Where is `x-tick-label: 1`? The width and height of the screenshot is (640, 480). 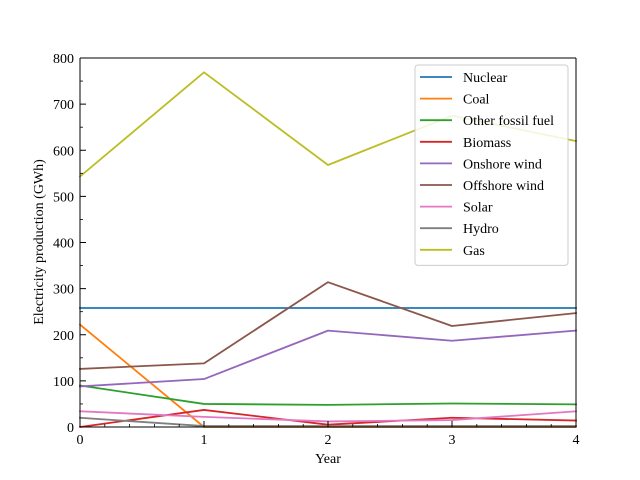
x-tick-label: 1 is located at coordinates (204, 440).